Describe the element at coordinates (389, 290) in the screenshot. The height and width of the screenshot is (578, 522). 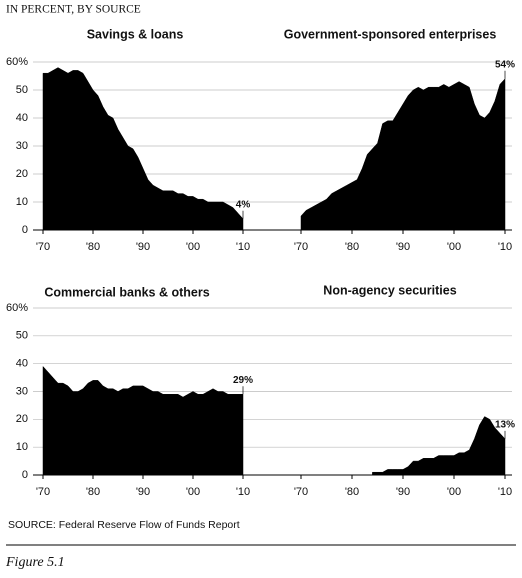
I see `subplot-title: Non-agency securities` at that location.